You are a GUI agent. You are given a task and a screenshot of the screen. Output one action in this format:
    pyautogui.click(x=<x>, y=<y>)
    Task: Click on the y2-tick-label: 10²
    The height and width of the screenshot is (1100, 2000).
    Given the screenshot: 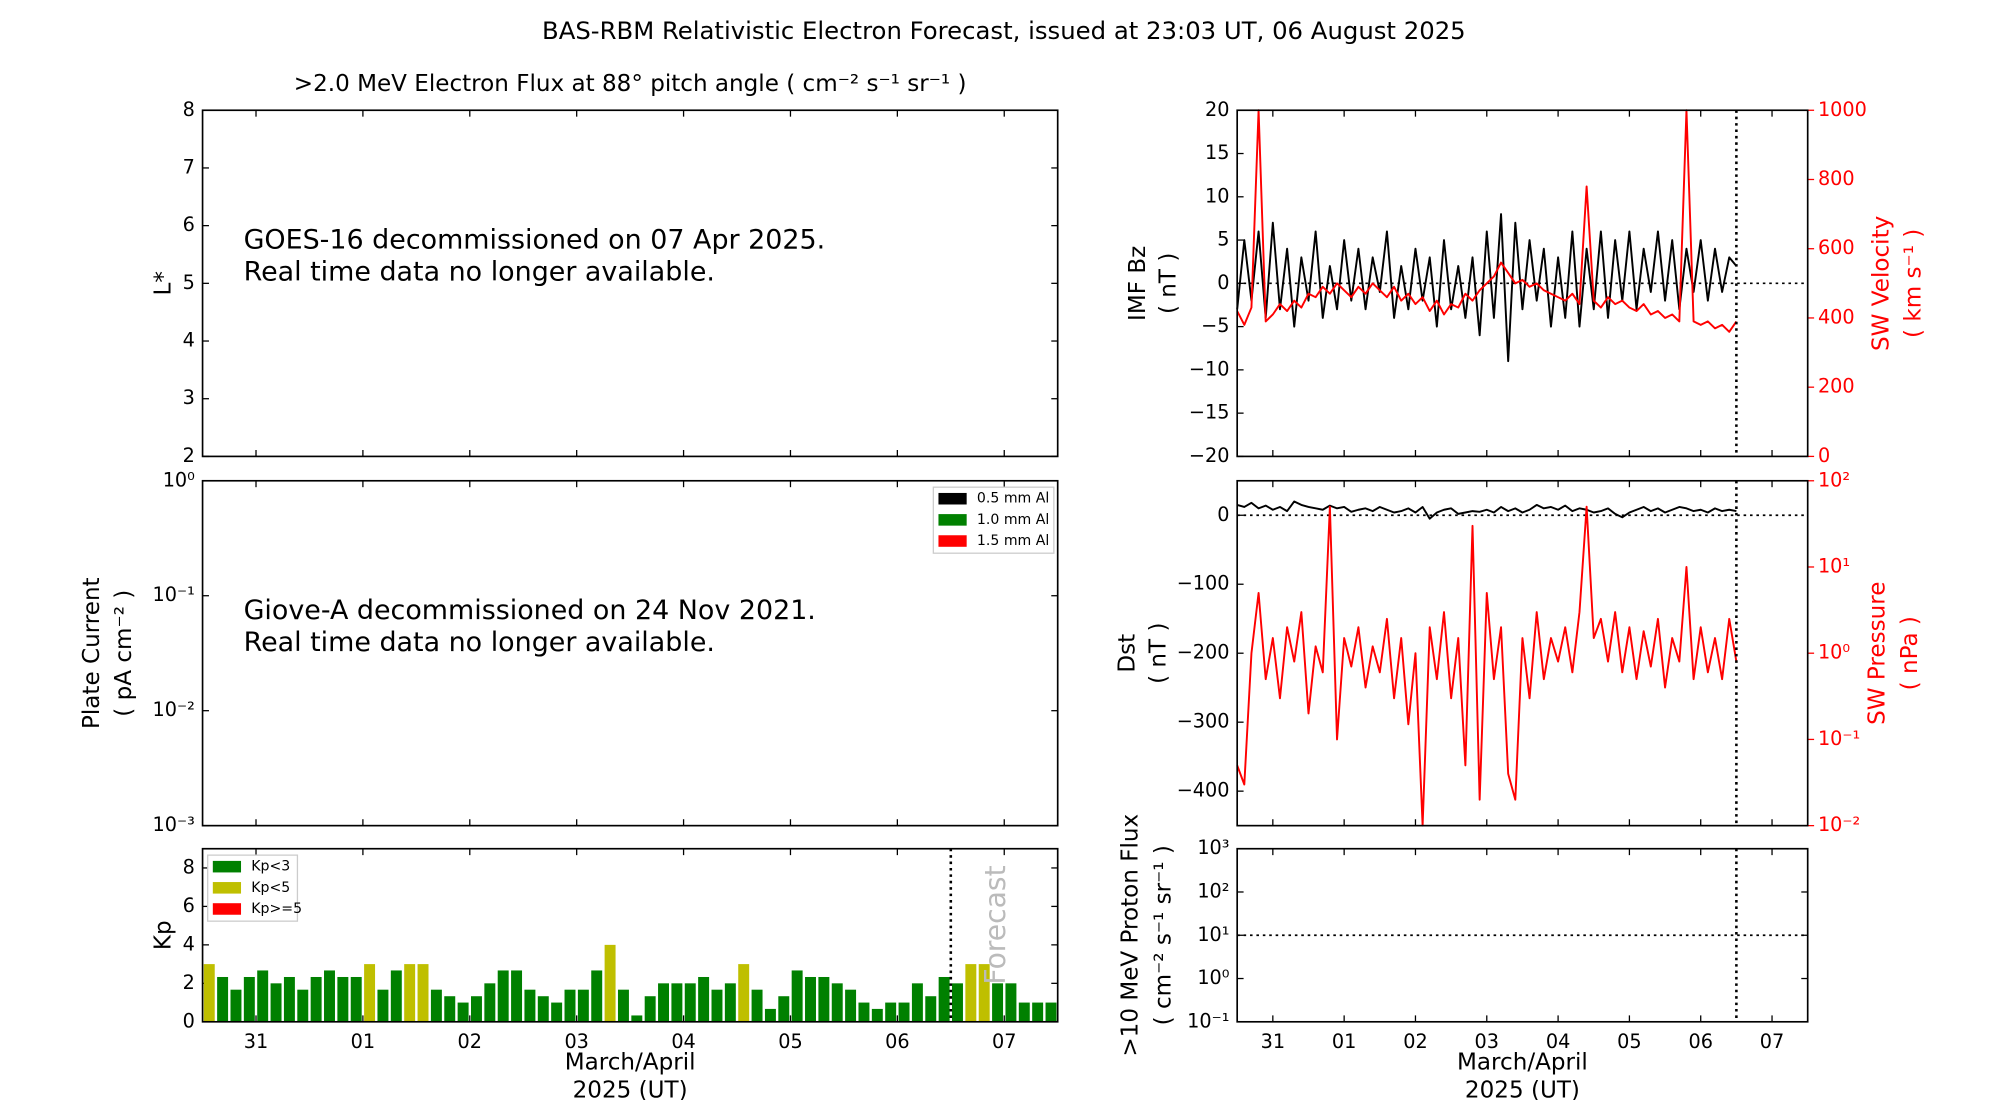 What is the action you would take?
    pyautogui.click(x=1834, y=479)
    